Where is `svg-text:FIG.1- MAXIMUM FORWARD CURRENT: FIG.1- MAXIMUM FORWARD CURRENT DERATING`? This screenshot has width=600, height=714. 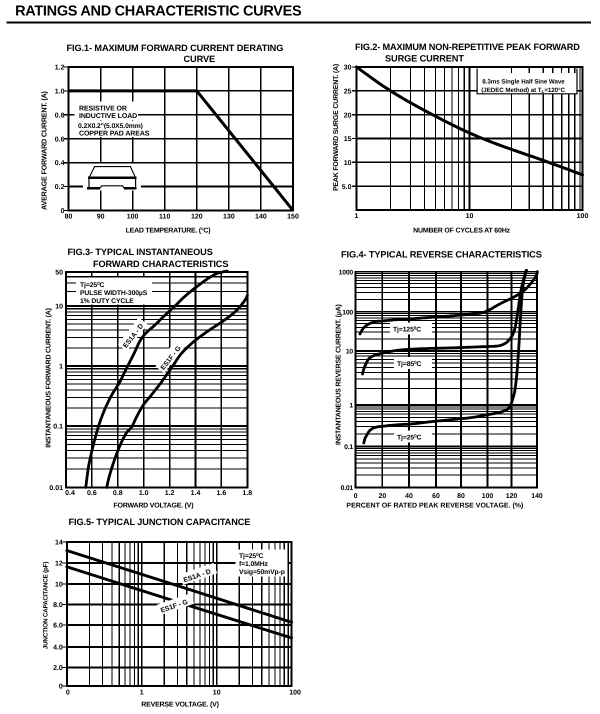
svg-text:FIG.1- MAXIMUM FORWARD CURRENT: FIG.1- MAXIMUM FORWARD CURRENT DERATING is located at coordinates (175, 48).